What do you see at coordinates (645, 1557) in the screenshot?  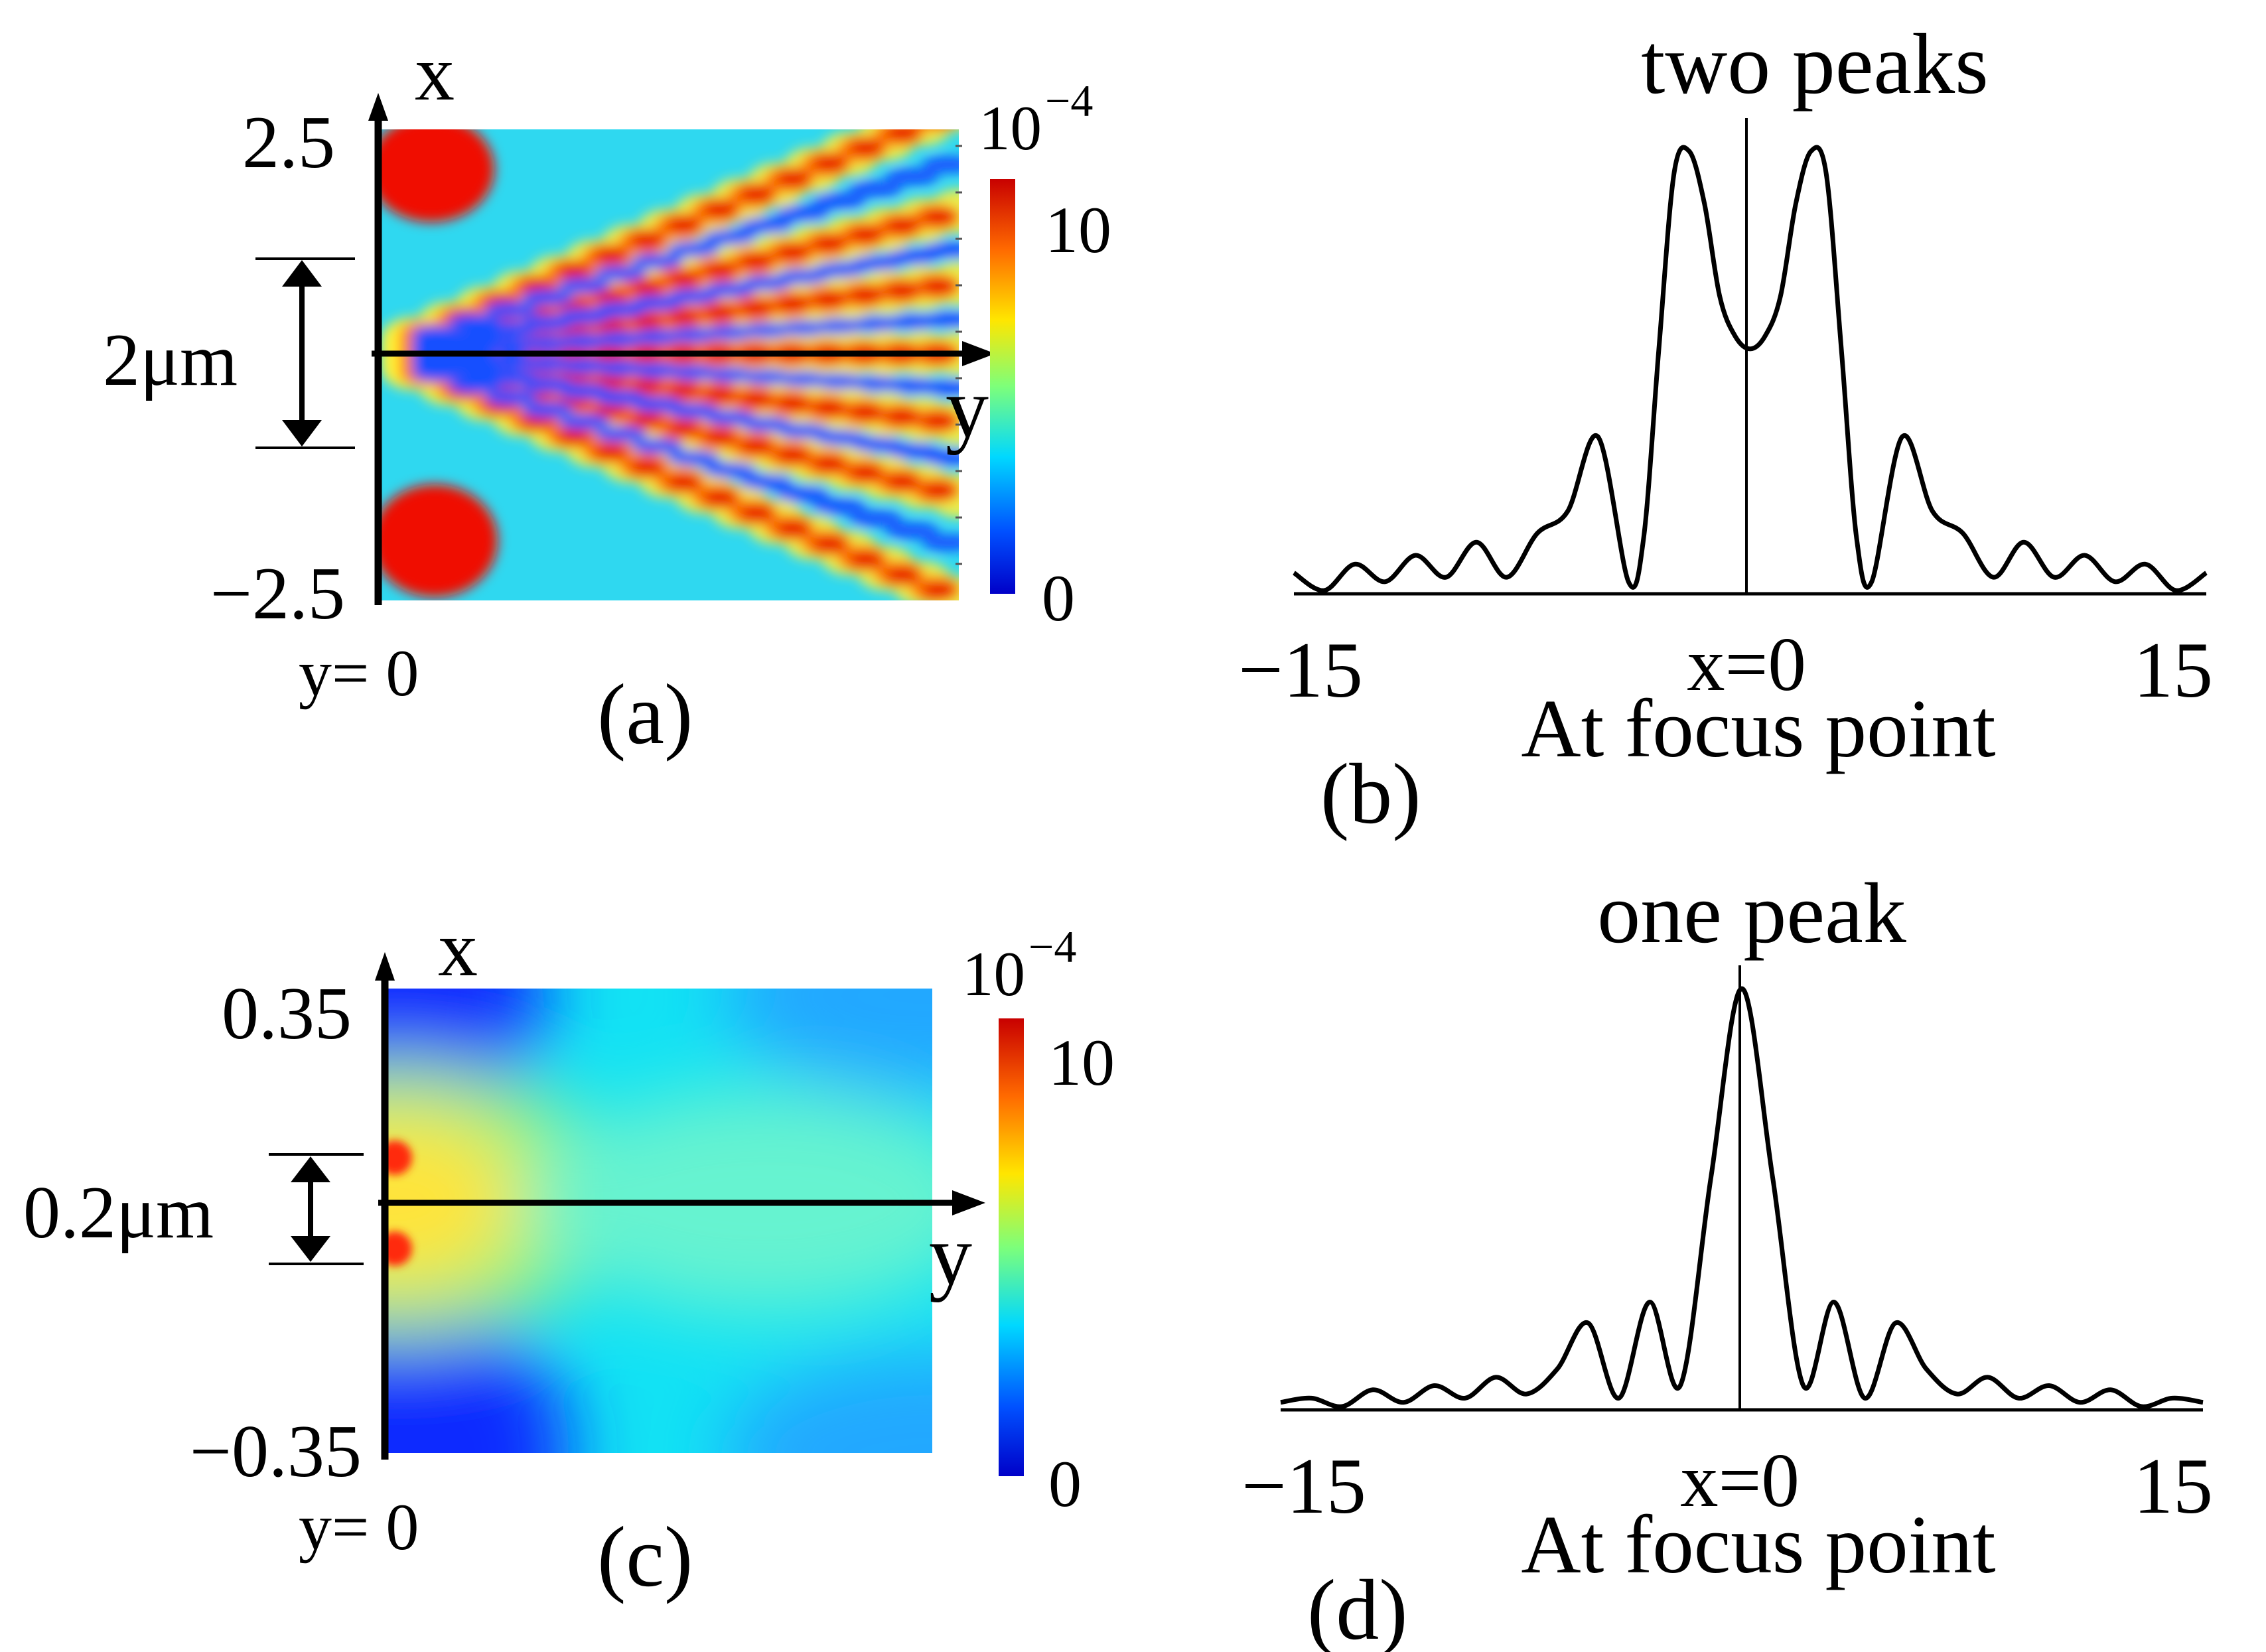 I see `panel-c-label: (c)` at bounding box center [645, 1557].